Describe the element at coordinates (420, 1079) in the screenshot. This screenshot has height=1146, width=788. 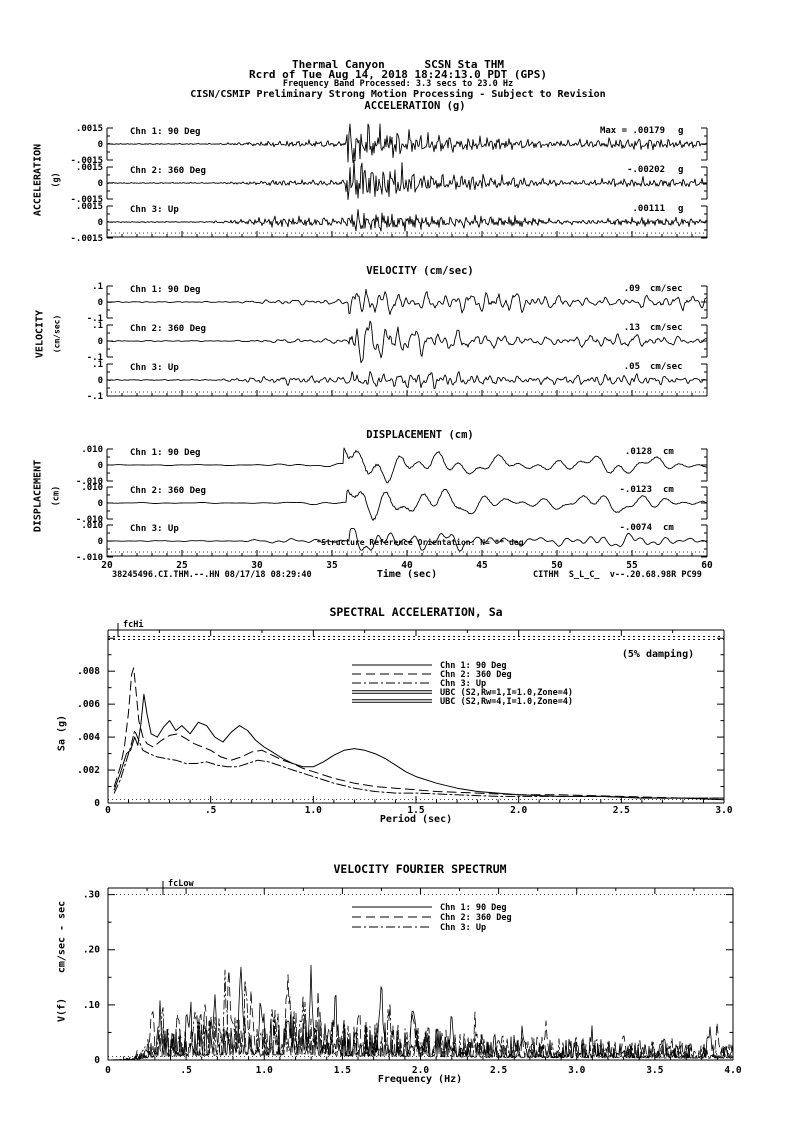
I see `frequency-axis-label: Frequency (Hz)` at that location.